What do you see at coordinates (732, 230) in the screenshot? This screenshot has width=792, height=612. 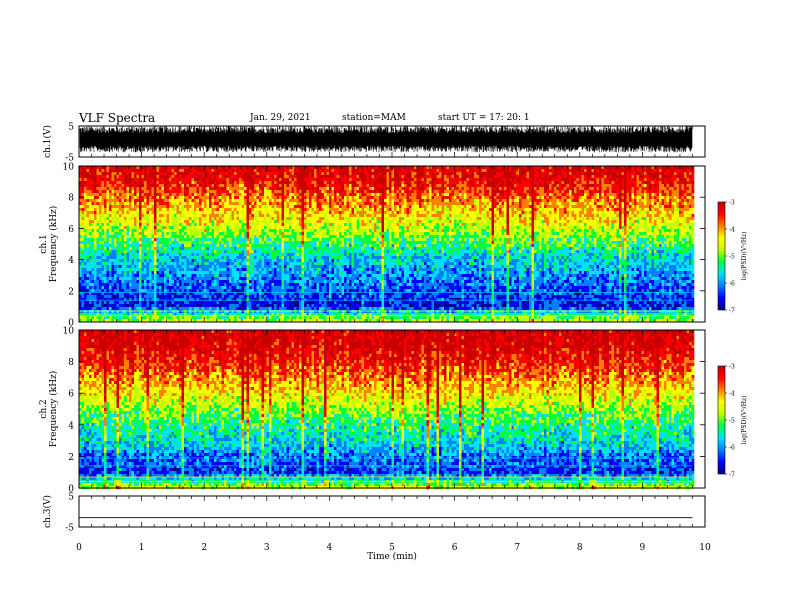 I see `ch1-colorbar-tick-label: -4` at bounding box center [732, 230].